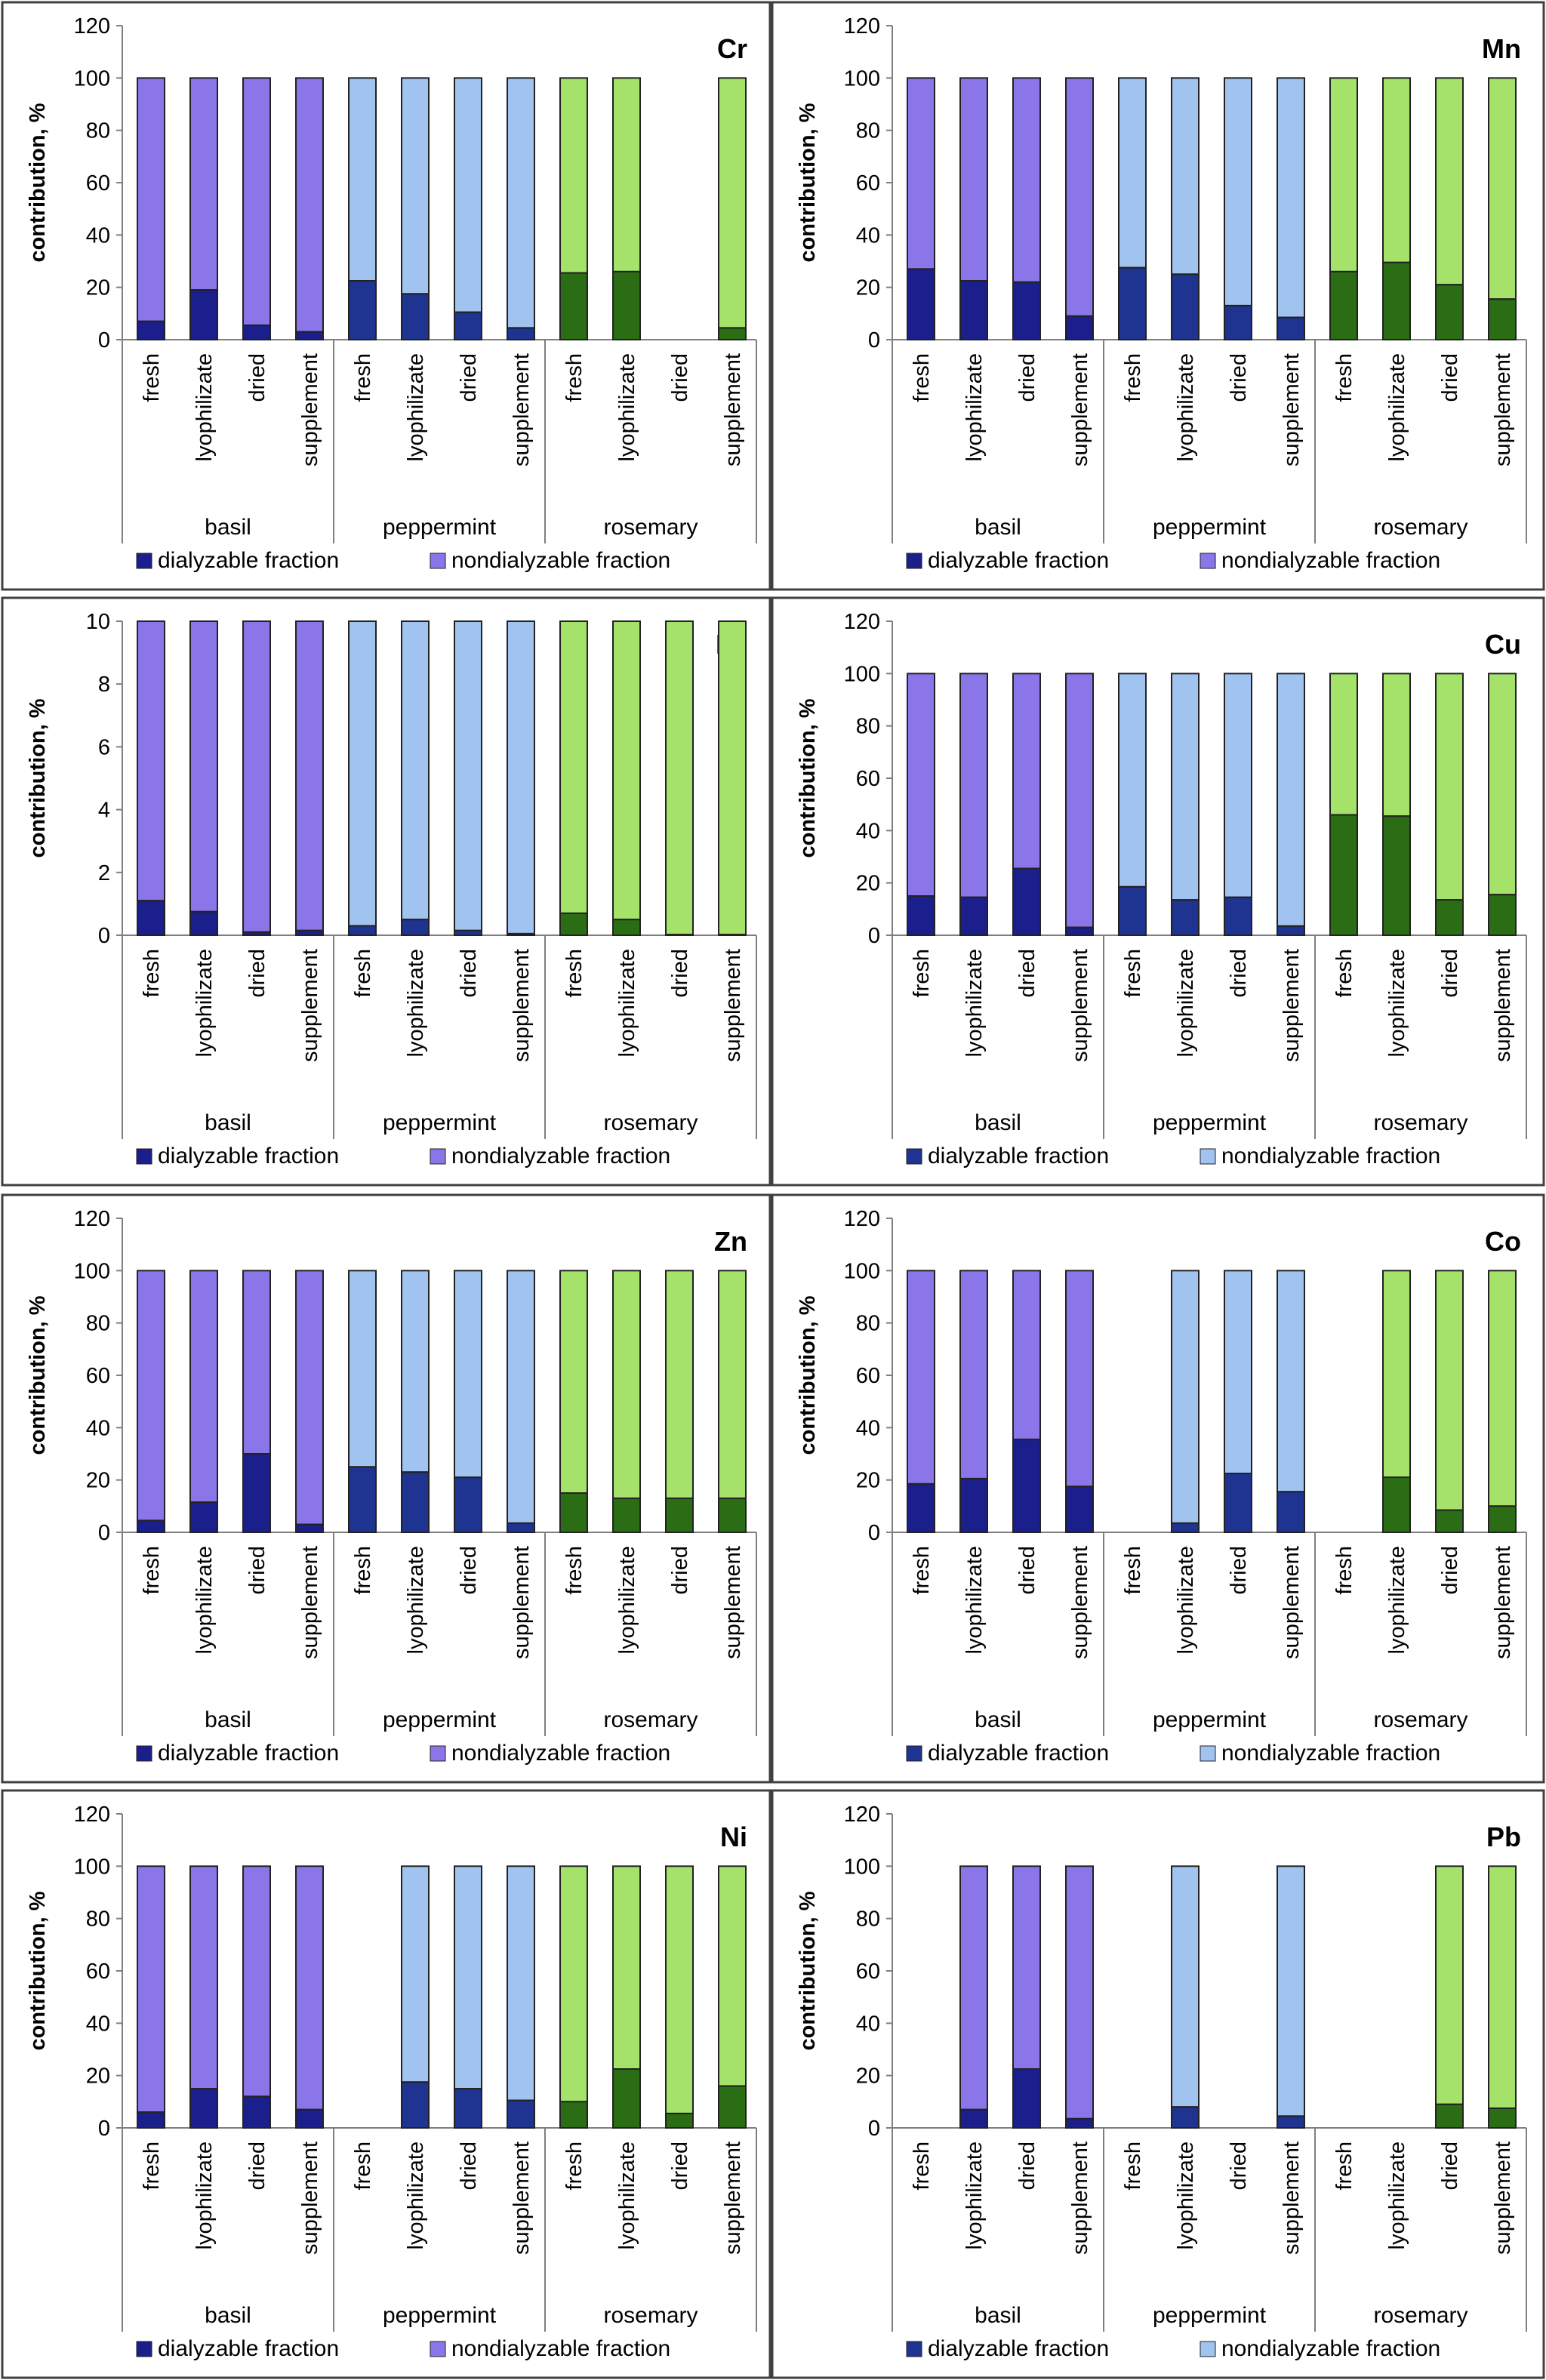 The image size is (1546, 2380). Describe the element at coordinates (104, 873) in the screenshot. I see `y-tick-label: 2` at that location.